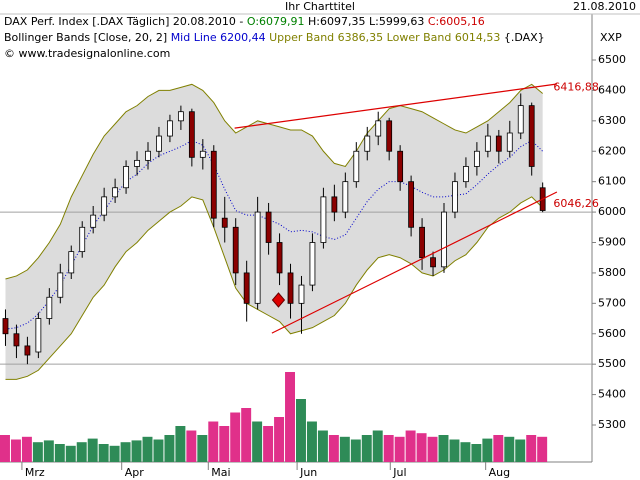 This screenshot has height=480, width=640. I want to click on x-tick-label: Mai, so click(220, 472).